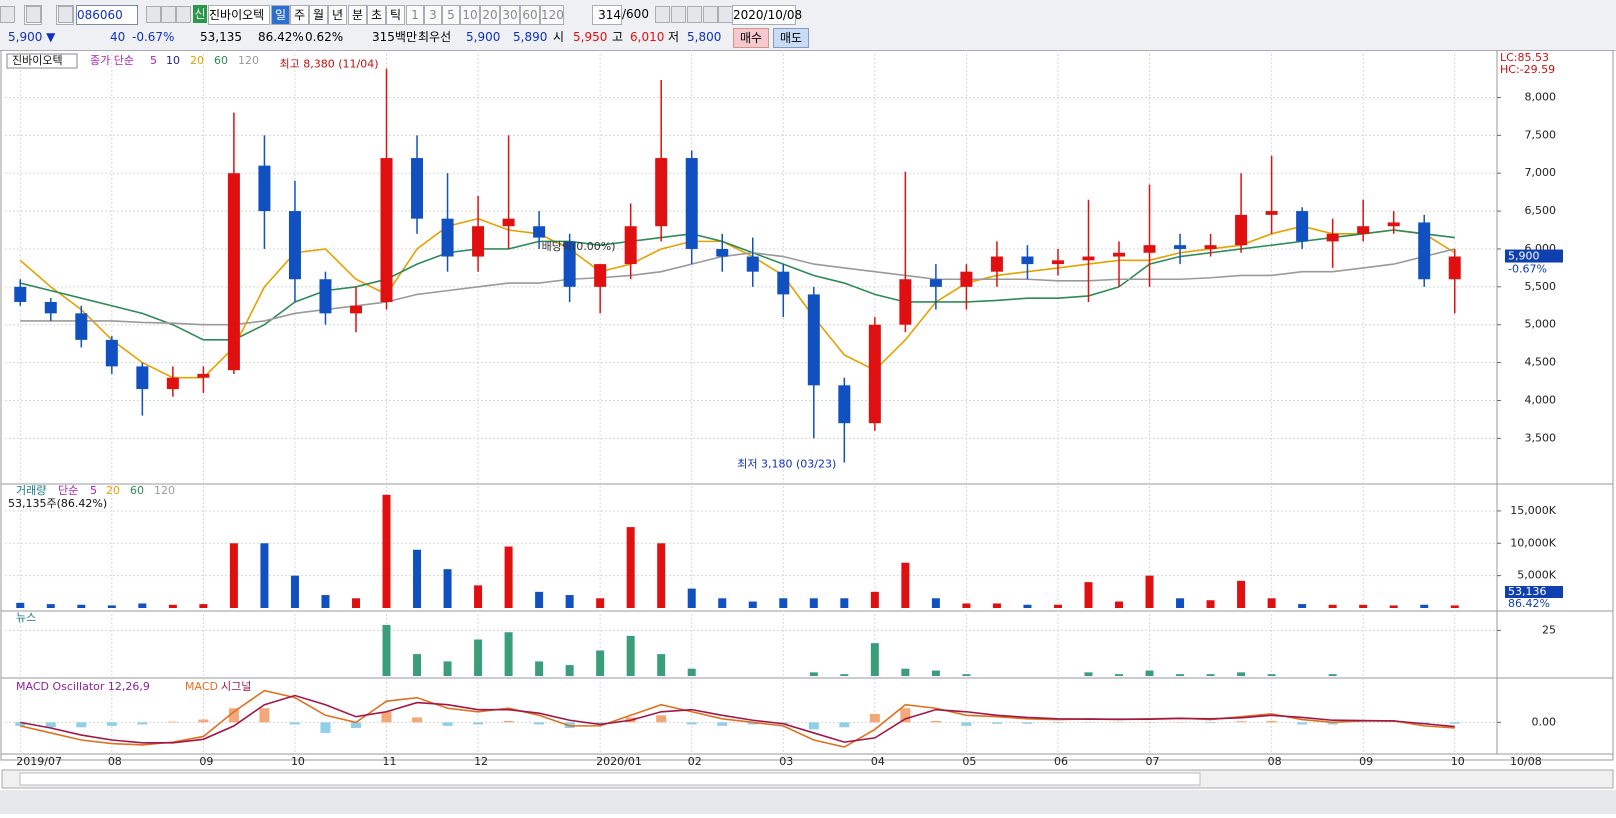 This screenshot has width=1616, height=818. What do you see at coordinates (1541, 172) in the screenshot?
I see `y-tick-label: 7,000` at bounding box center [1541, 172].